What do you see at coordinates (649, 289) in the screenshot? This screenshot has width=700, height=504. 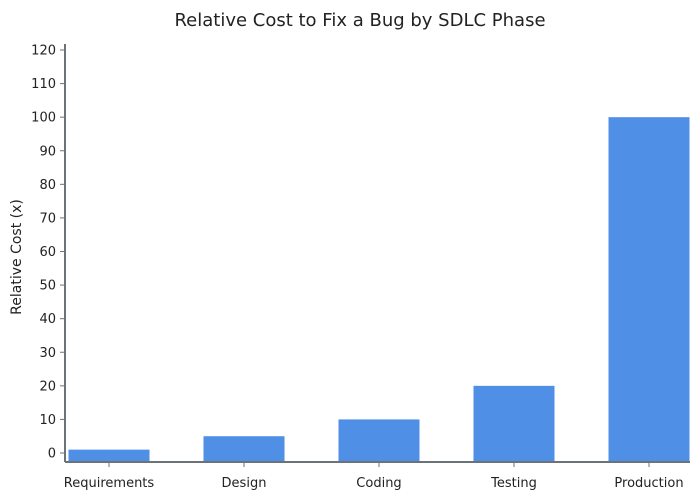 I see `bar-production` at bounding box center [649, 289].